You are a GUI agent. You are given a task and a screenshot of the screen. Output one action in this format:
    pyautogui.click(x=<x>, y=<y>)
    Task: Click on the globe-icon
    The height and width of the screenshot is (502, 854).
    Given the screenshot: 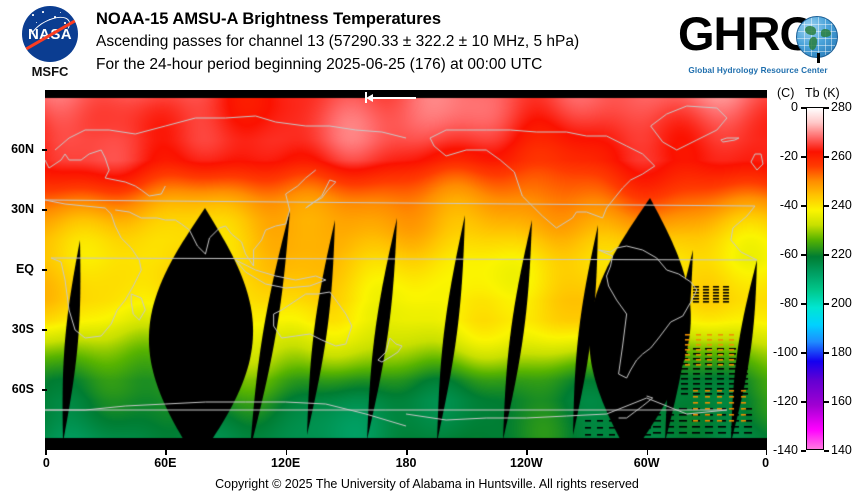 What is the action you would take?
    pyautogui.click(x=817, y=37)
    